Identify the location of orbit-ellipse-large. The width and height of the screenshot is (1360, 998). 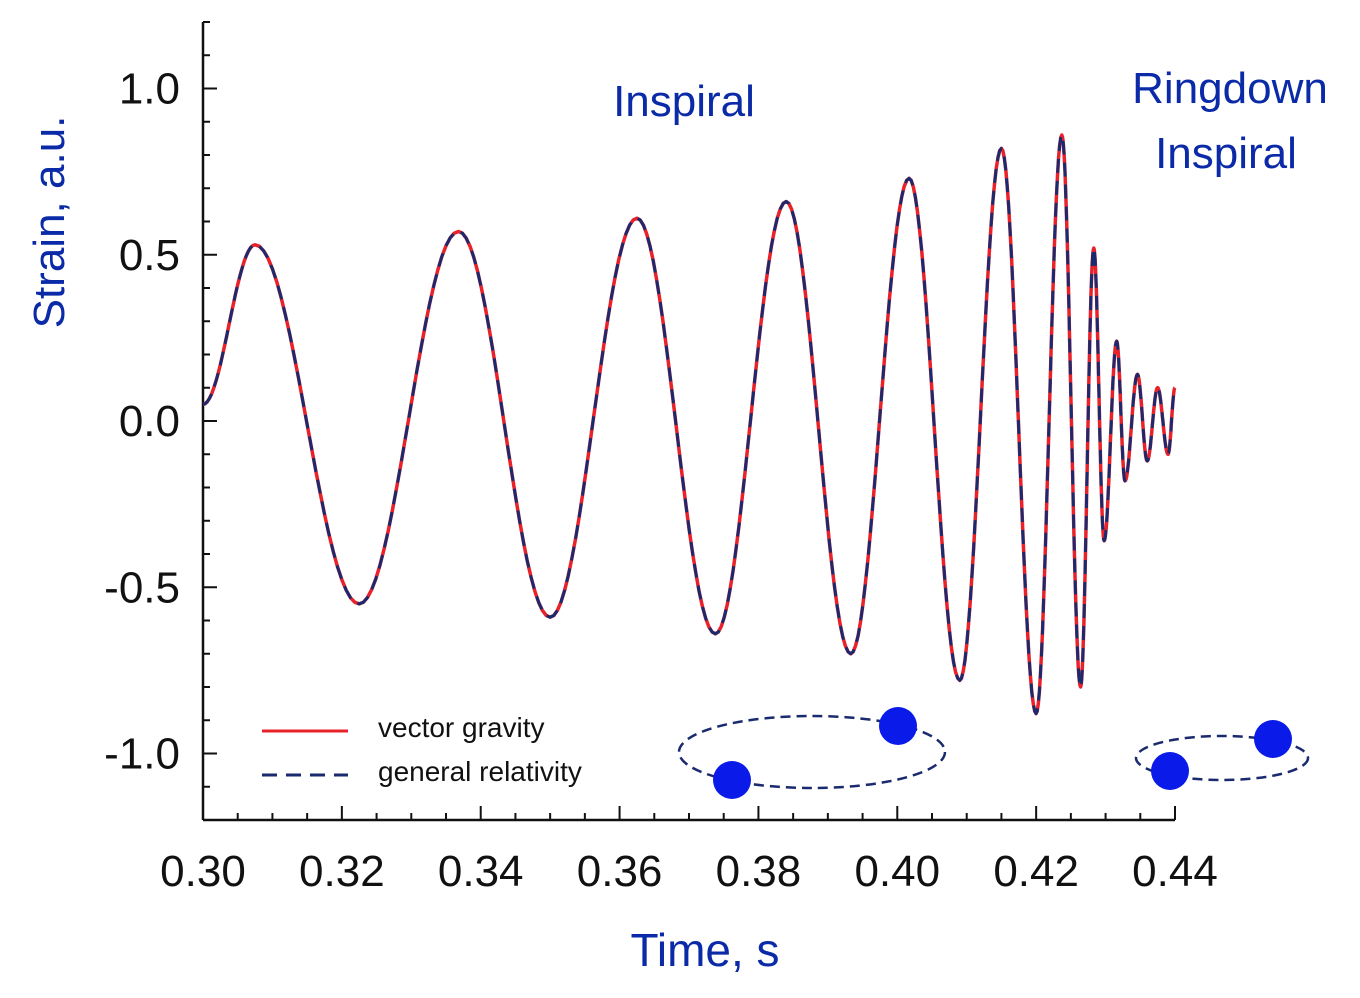
(812, 752).